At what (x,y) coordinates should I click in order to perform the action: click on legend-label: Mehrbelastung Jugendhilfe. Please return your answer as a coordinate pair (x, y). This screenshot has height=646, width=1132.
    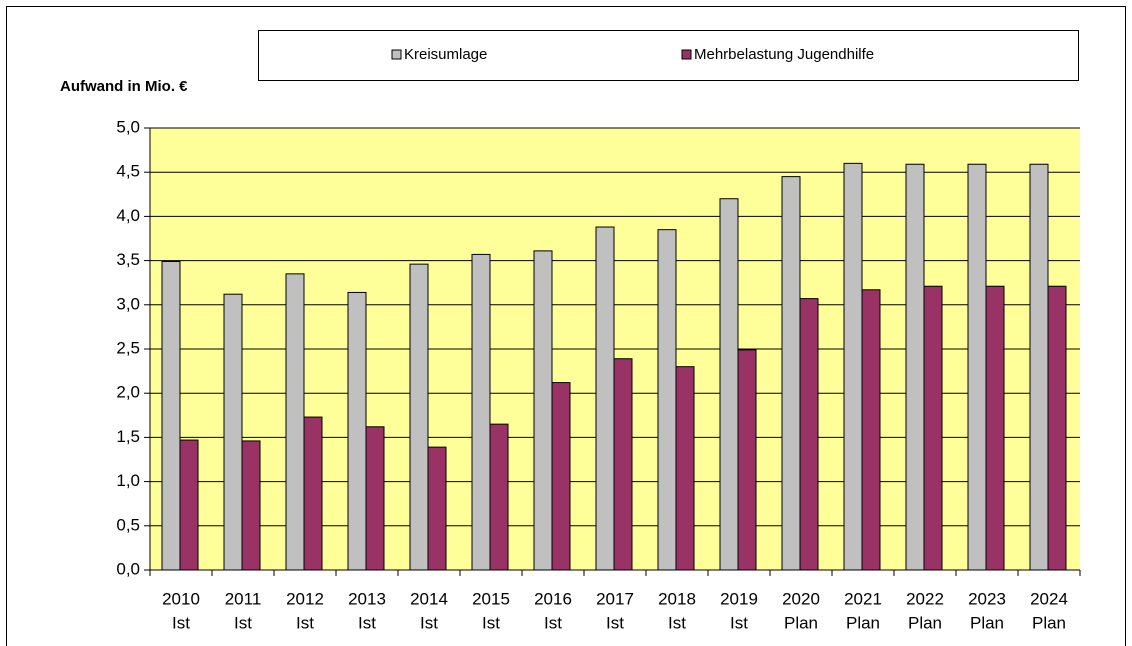
    Looking at the image, I should click on (784, 54).